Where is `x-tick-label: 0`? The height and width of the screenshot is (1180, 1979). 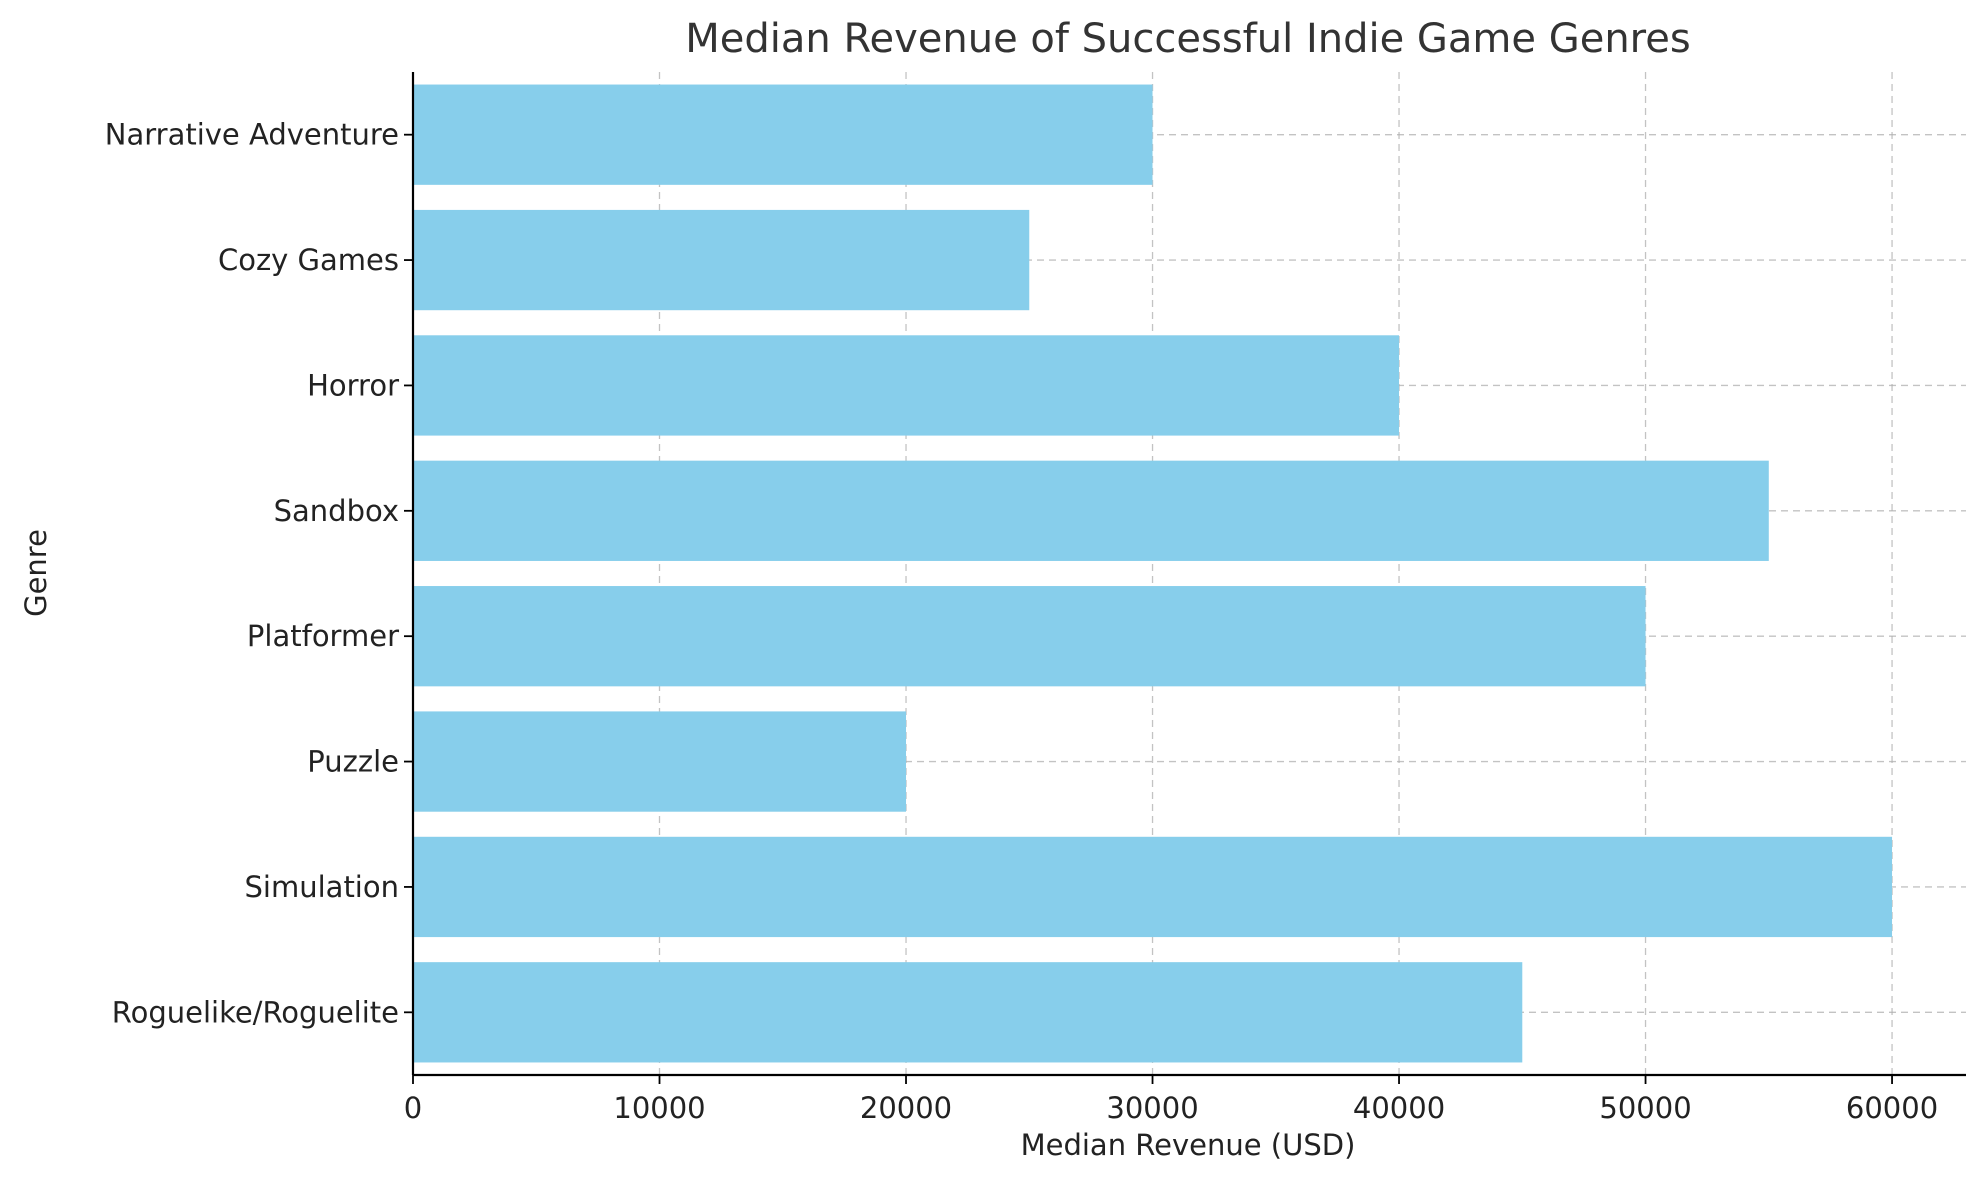
x-tick-label: 0 is located at coordinates (413, 1108).